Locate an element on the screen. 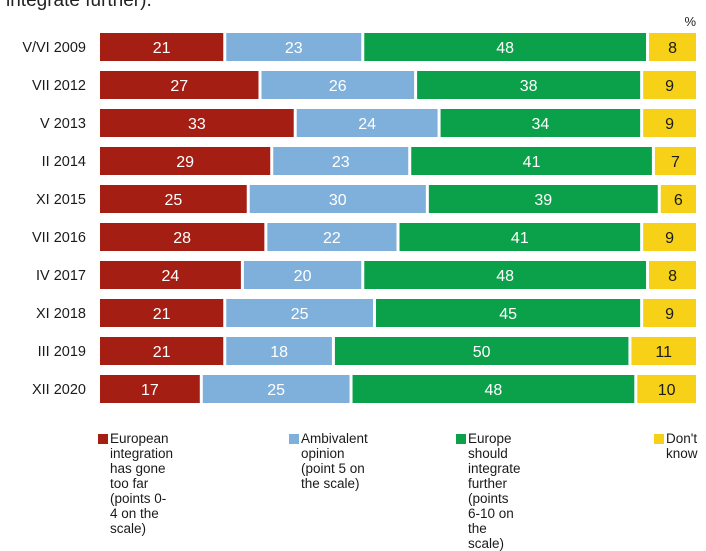  category-label: V 2013 is located at coordinates (63, 124).